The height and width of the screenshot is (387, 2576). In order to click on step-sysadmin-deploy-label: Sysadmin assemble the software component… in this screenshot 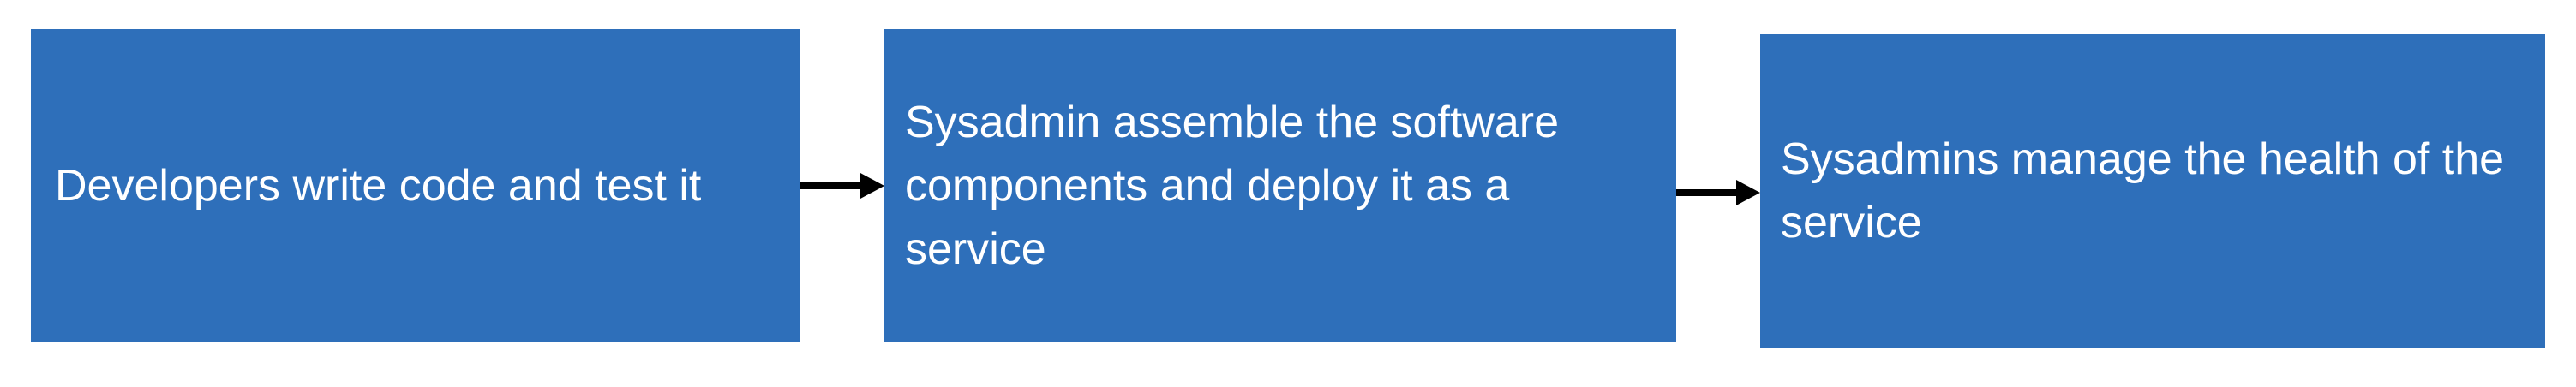, I will do `click(1232, 186)`.